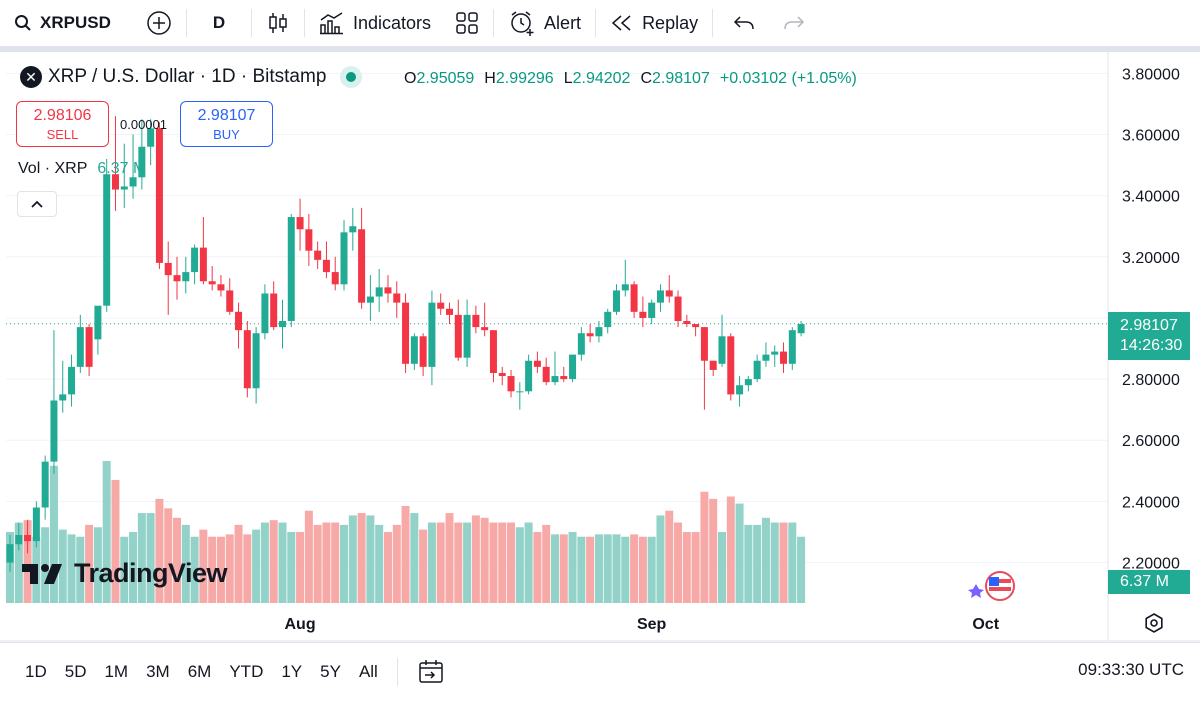 Image resolution: width=1200 pixels, height=701 pixels. I want to click on range-button-all: All, so click(368, 671).